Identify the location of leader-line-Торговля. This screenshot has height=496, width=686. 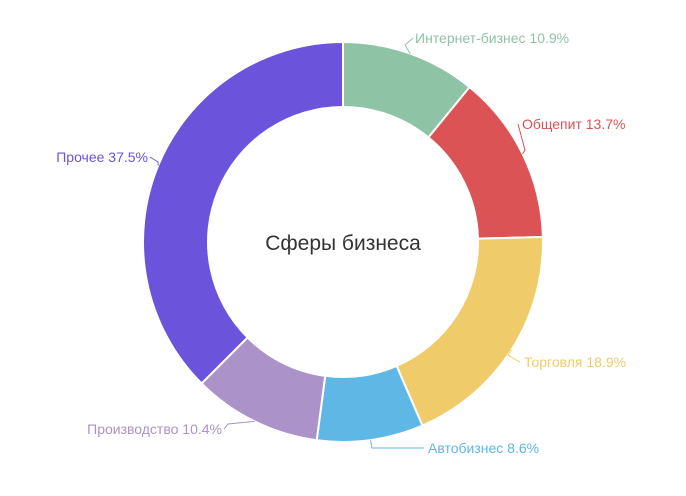
(514, 356).